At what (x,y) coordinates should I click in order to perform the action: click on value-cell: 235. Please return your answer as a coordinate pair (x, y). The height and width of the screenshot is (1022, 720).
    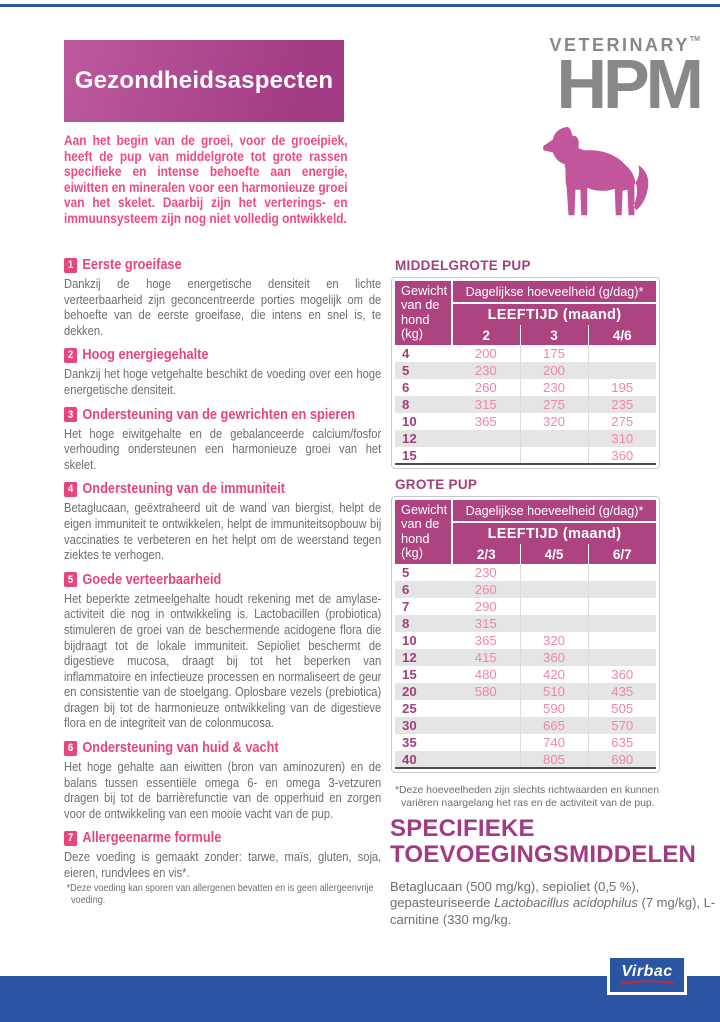
    Looking at the image, I should click on (621, 404).